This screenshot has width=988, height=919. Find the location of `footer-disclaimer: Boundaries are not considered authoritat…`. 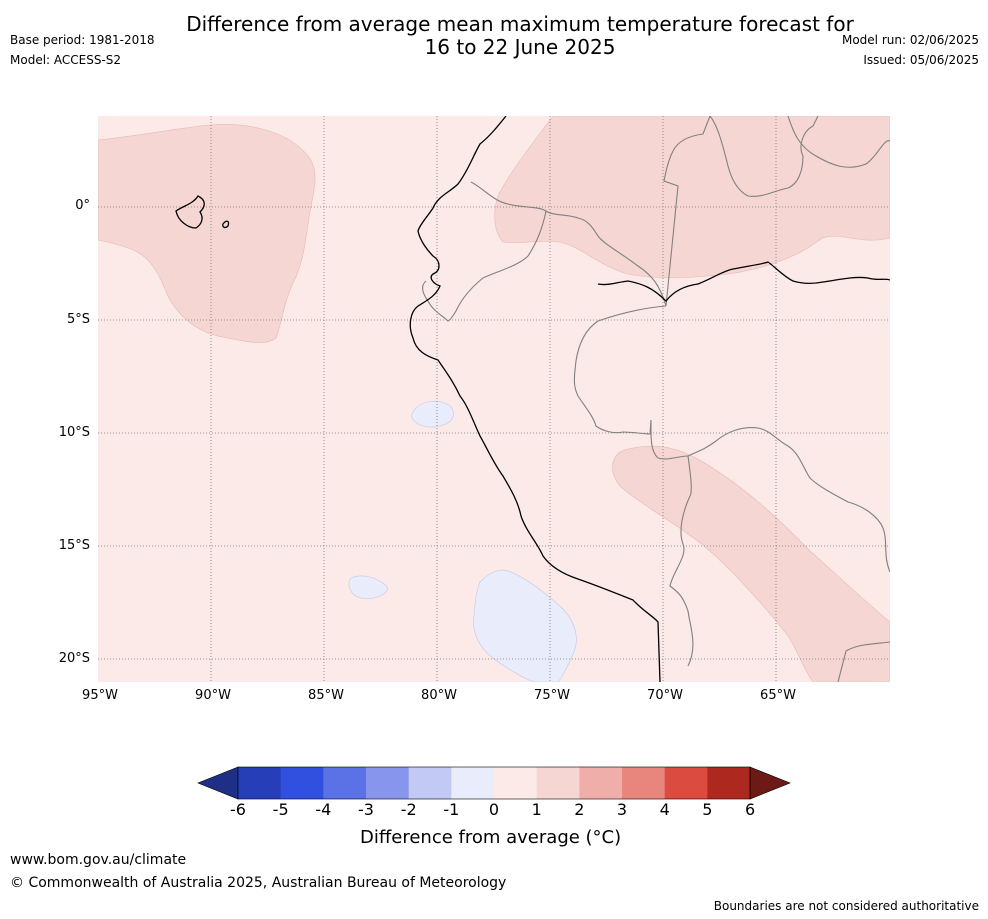

footer-disclaimer: Boundaries are not considered authoritat… is located at coordinates (846, 906).